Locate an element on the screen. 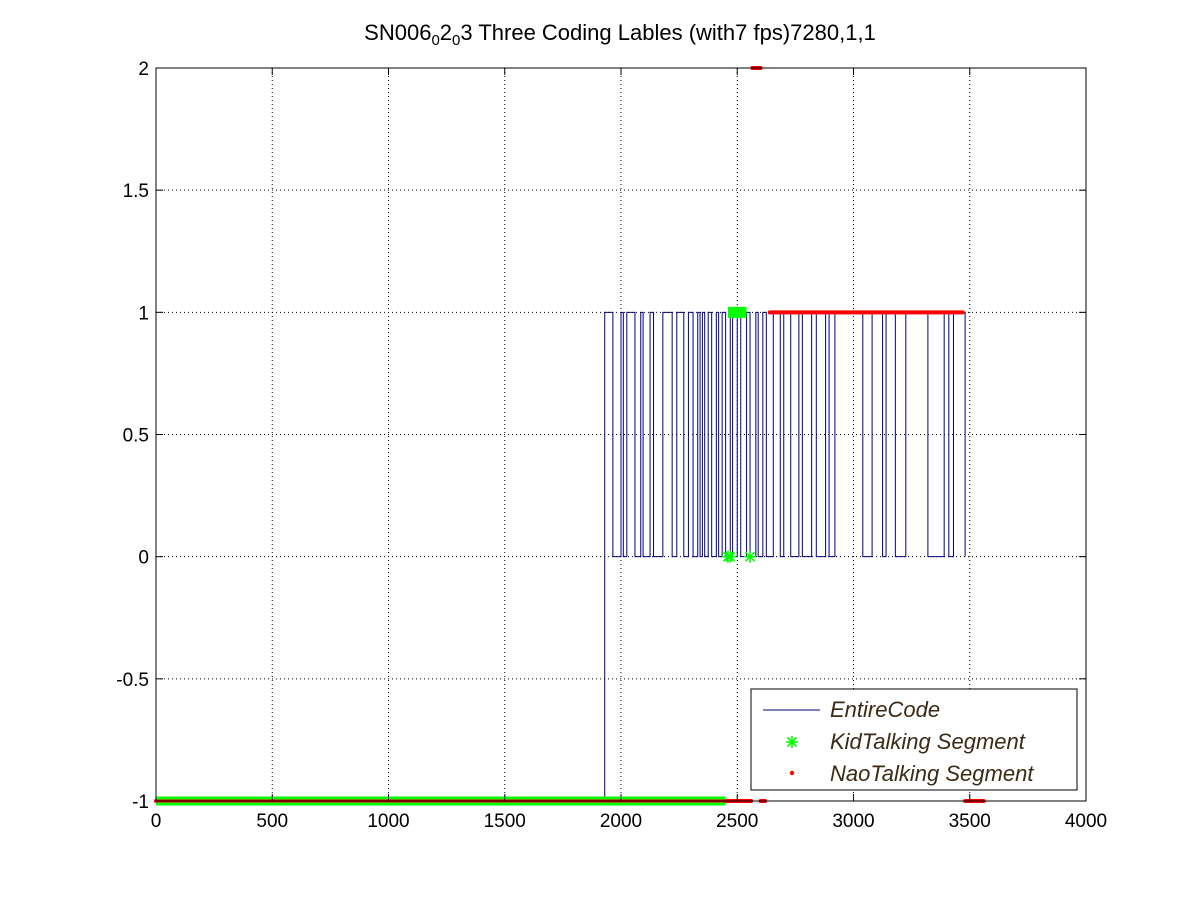 The width and height of the screenshot is (1200, 900). y-tick-label: 1.5 is located at coordinates (136, 191).